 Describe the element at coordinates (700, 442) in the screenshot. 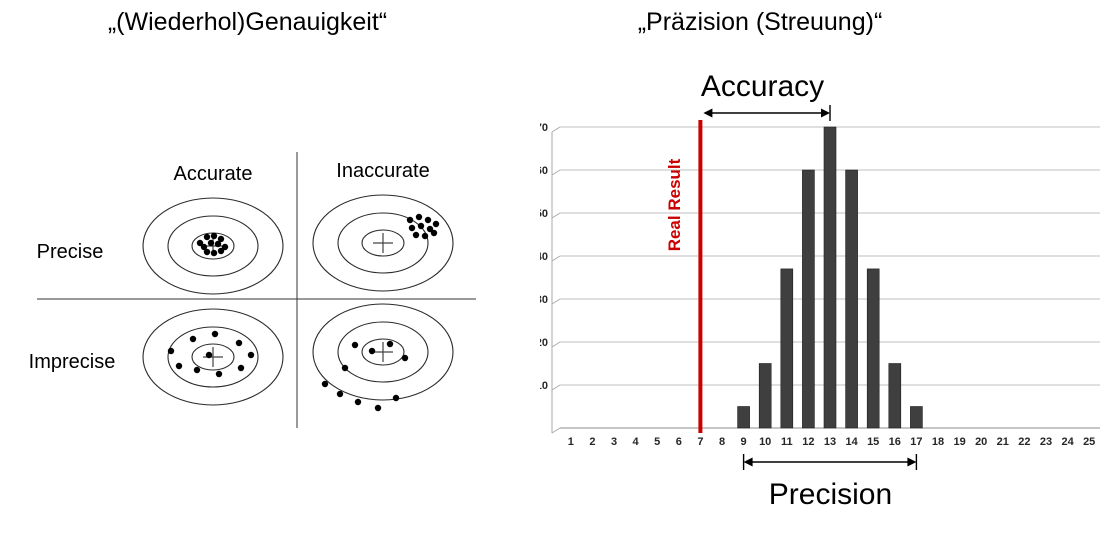

I see `x-tick-label: 7` at that location.